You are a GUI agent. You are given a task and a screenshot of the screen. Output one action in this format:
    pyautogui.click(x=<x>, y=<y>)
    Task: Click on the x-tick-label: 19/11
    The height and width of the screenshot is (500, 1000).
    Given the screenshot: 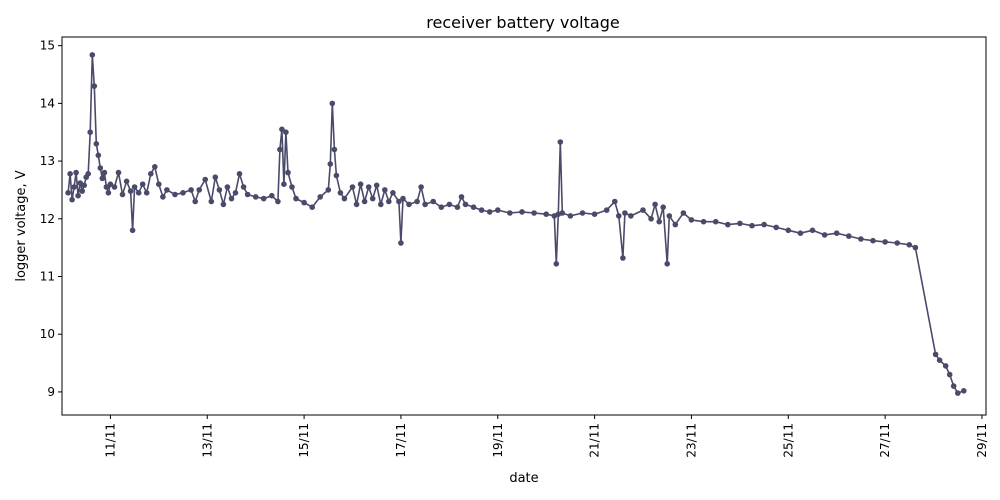 What is the action you would take?
    pyautogui.click(x=498, y=440)
    